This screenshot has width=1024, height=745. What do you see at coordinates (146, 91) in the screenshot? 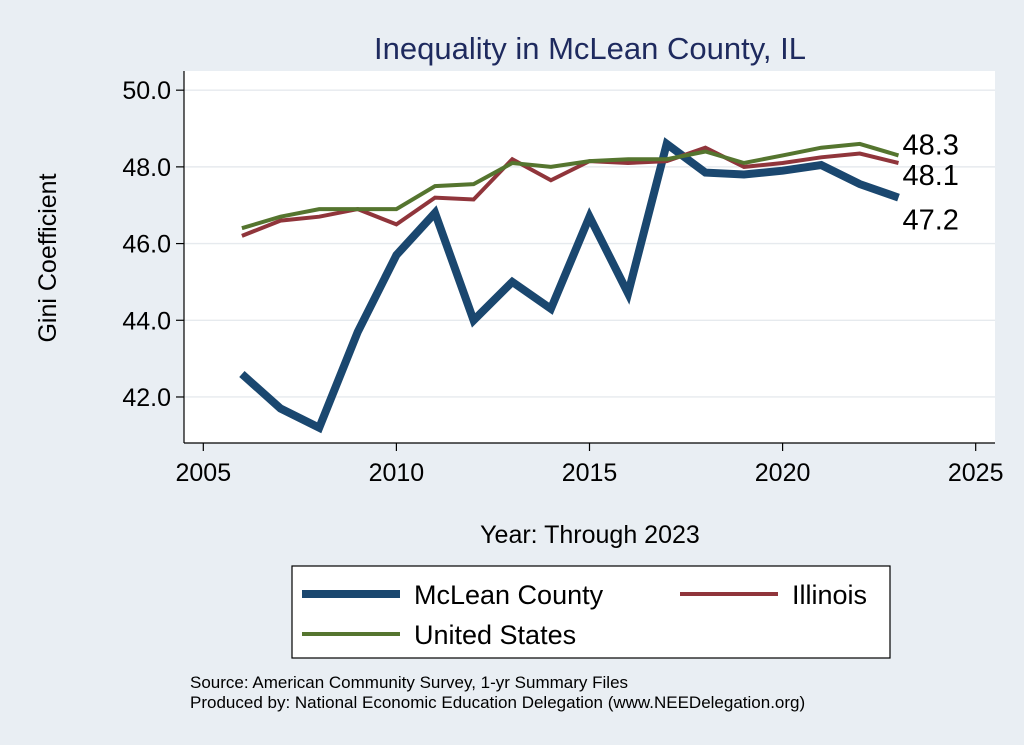
I see `y-tick-label: 50.0` at bounding box center [146, 91].